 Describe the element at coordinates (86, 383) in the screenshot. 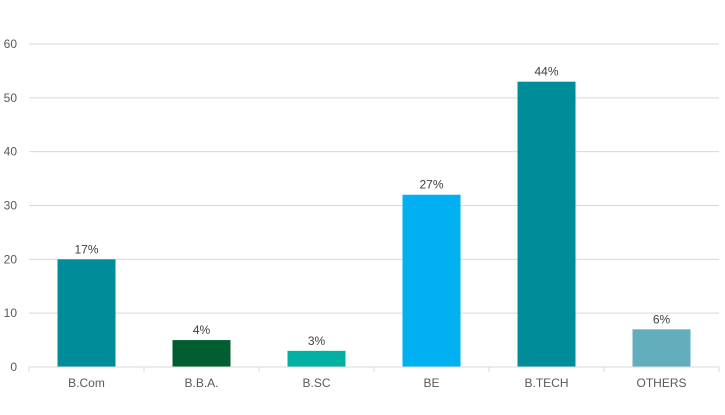

I see `x-category-label: B.Com` at that location.